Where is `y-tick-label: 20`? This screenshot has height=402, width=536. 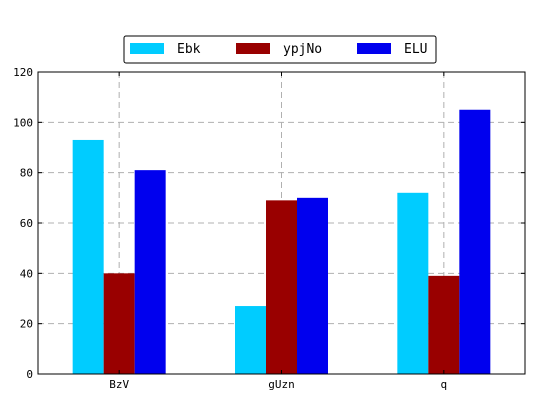
y-tick-label: 20 is located at coordinates (26, 324).